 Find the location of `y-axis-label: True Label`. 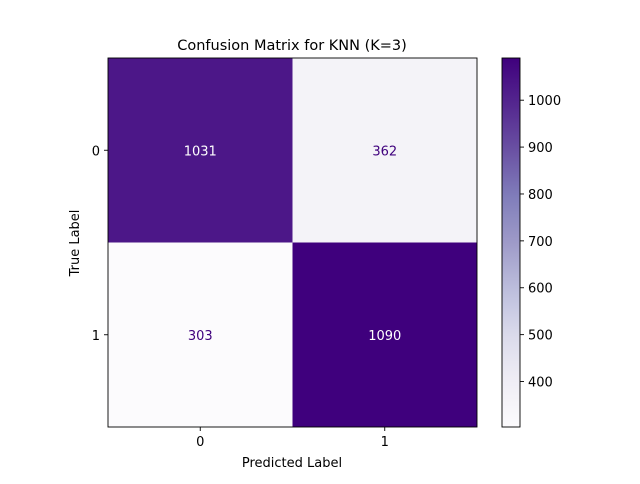

y-axis-label: True Label is located at coordinates (75, 244).